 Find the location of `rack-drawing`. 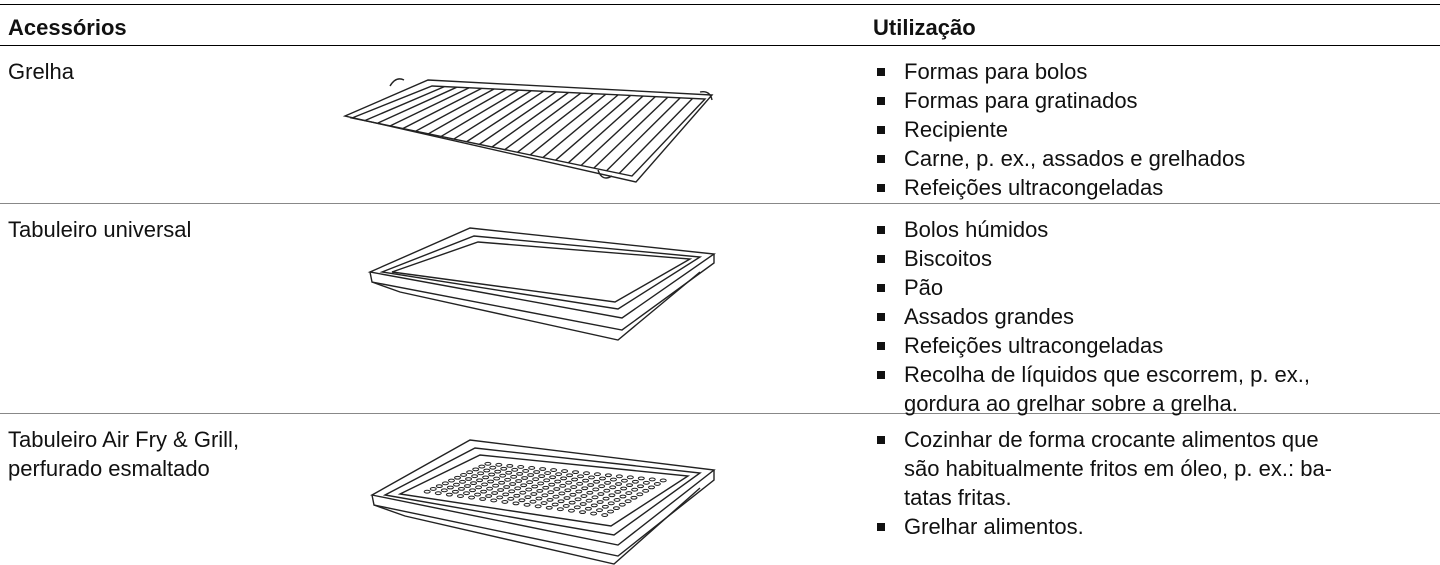

rack-drawing is located at coordinates (528, 130).